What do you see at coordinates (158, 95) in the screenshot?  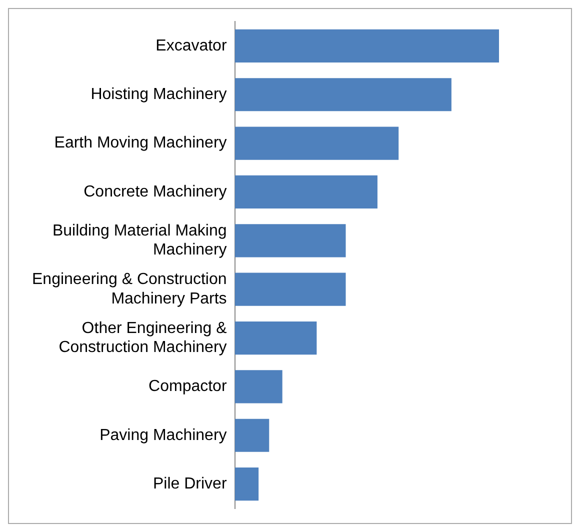 I see `y-tick-label: Hoisting Machinery` at bounding box center [158, 95].